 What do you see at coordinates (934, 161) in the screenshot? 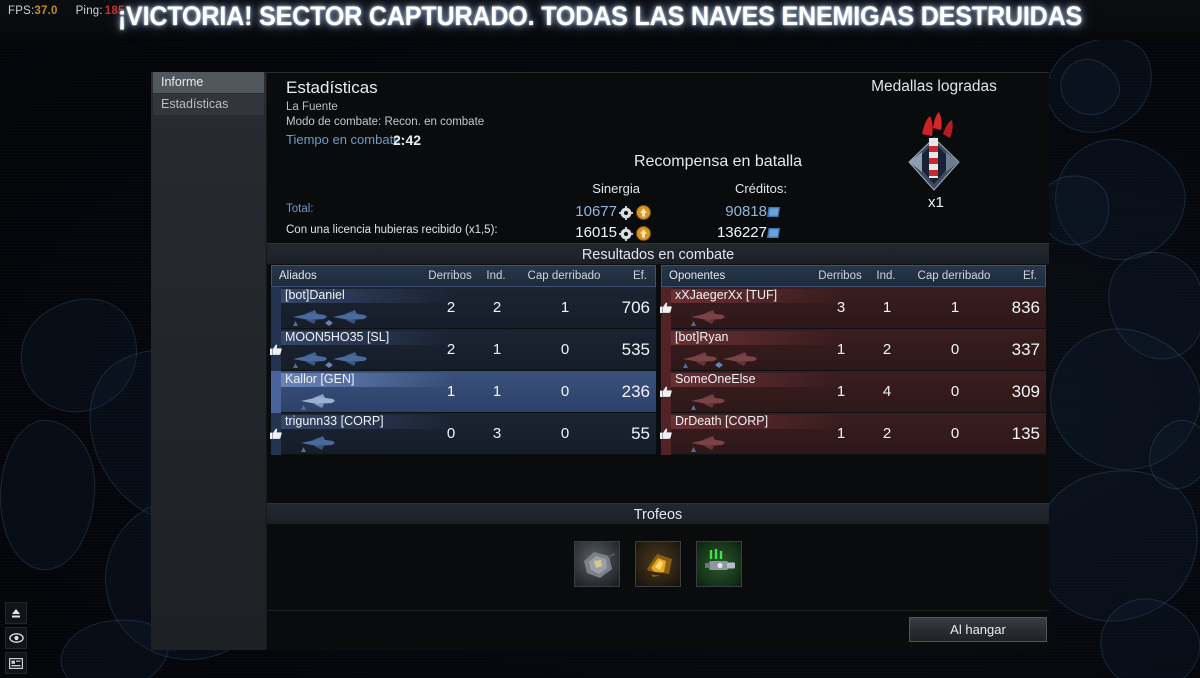
I see `medal-badge: x1` at bounding box center [934, 161].